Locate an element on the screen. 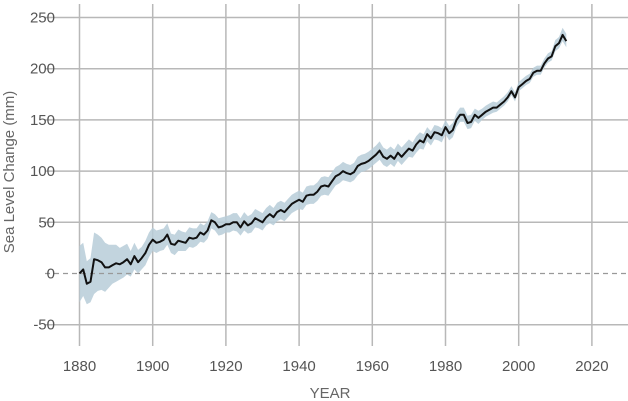  x-tick-label: 1960 is located at coordinates (372, 366).